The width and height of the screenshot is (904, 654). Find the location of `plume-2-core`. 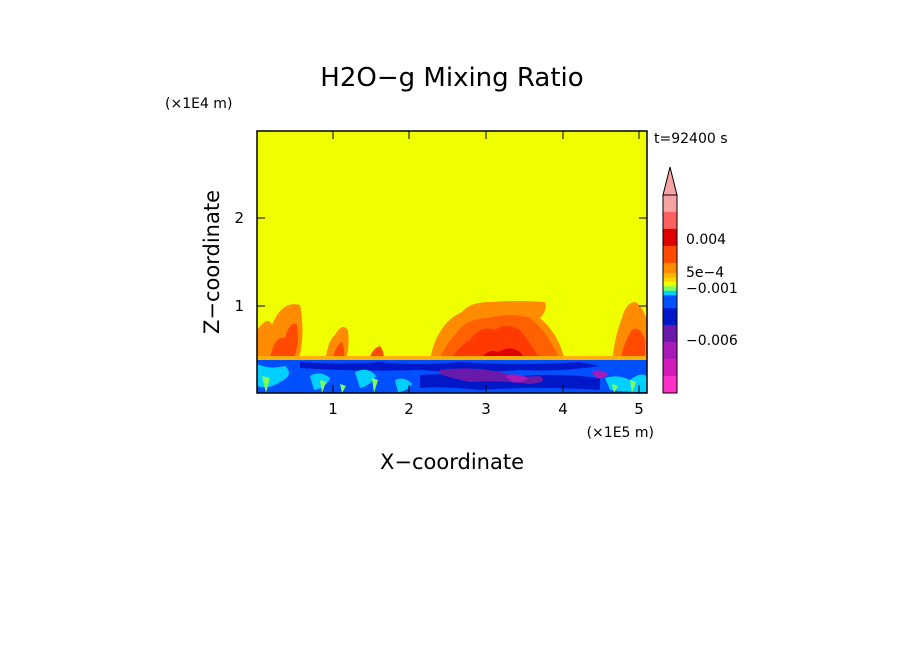

plume-2-core is located at coordinates (338, 351).